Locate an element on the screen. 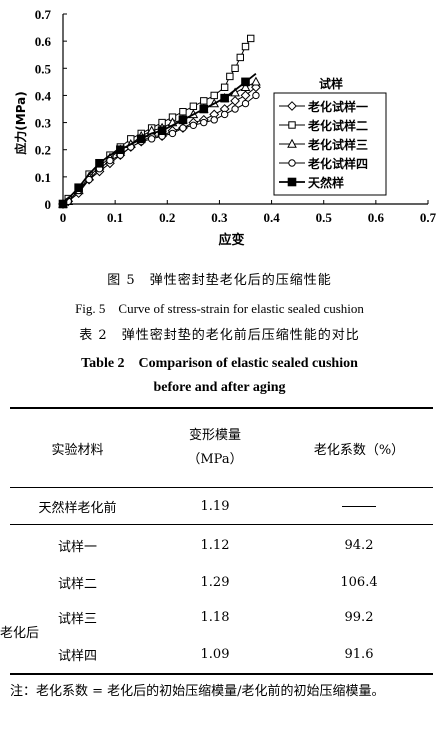  x-tick-label: 0.7 is located at coordinates (428, 217).